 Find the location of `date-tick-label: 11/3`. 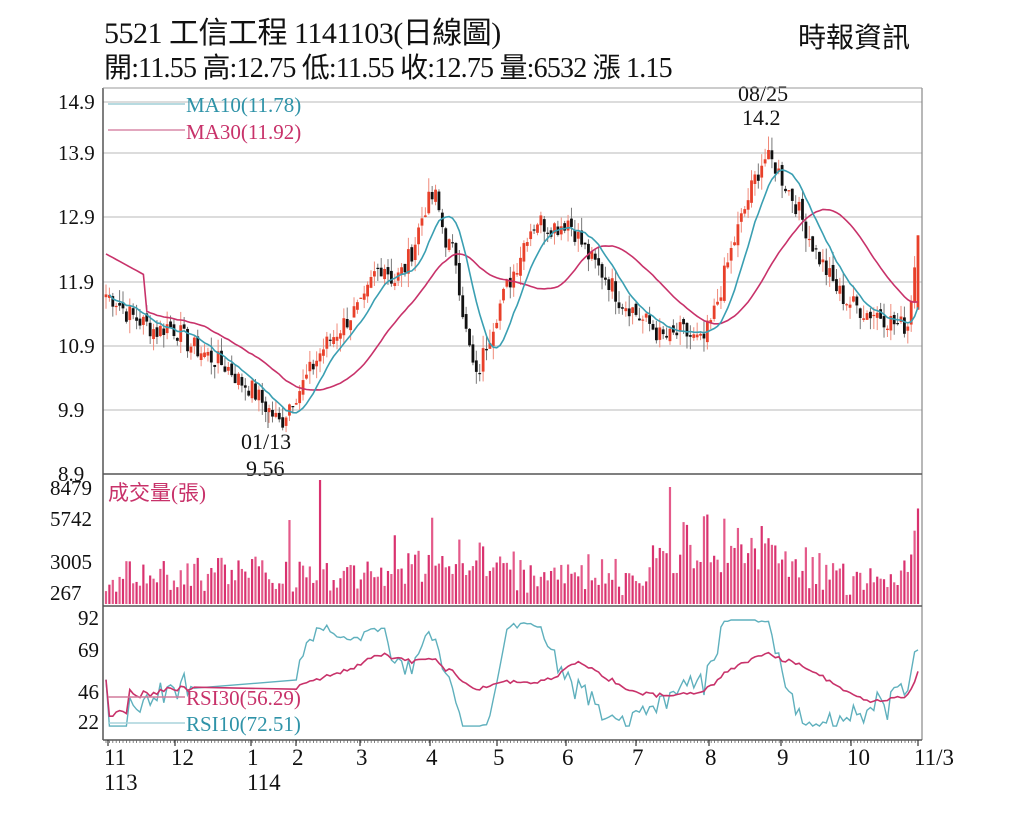

date-tick-label: 11/3 is located at coordinates (934, 757).